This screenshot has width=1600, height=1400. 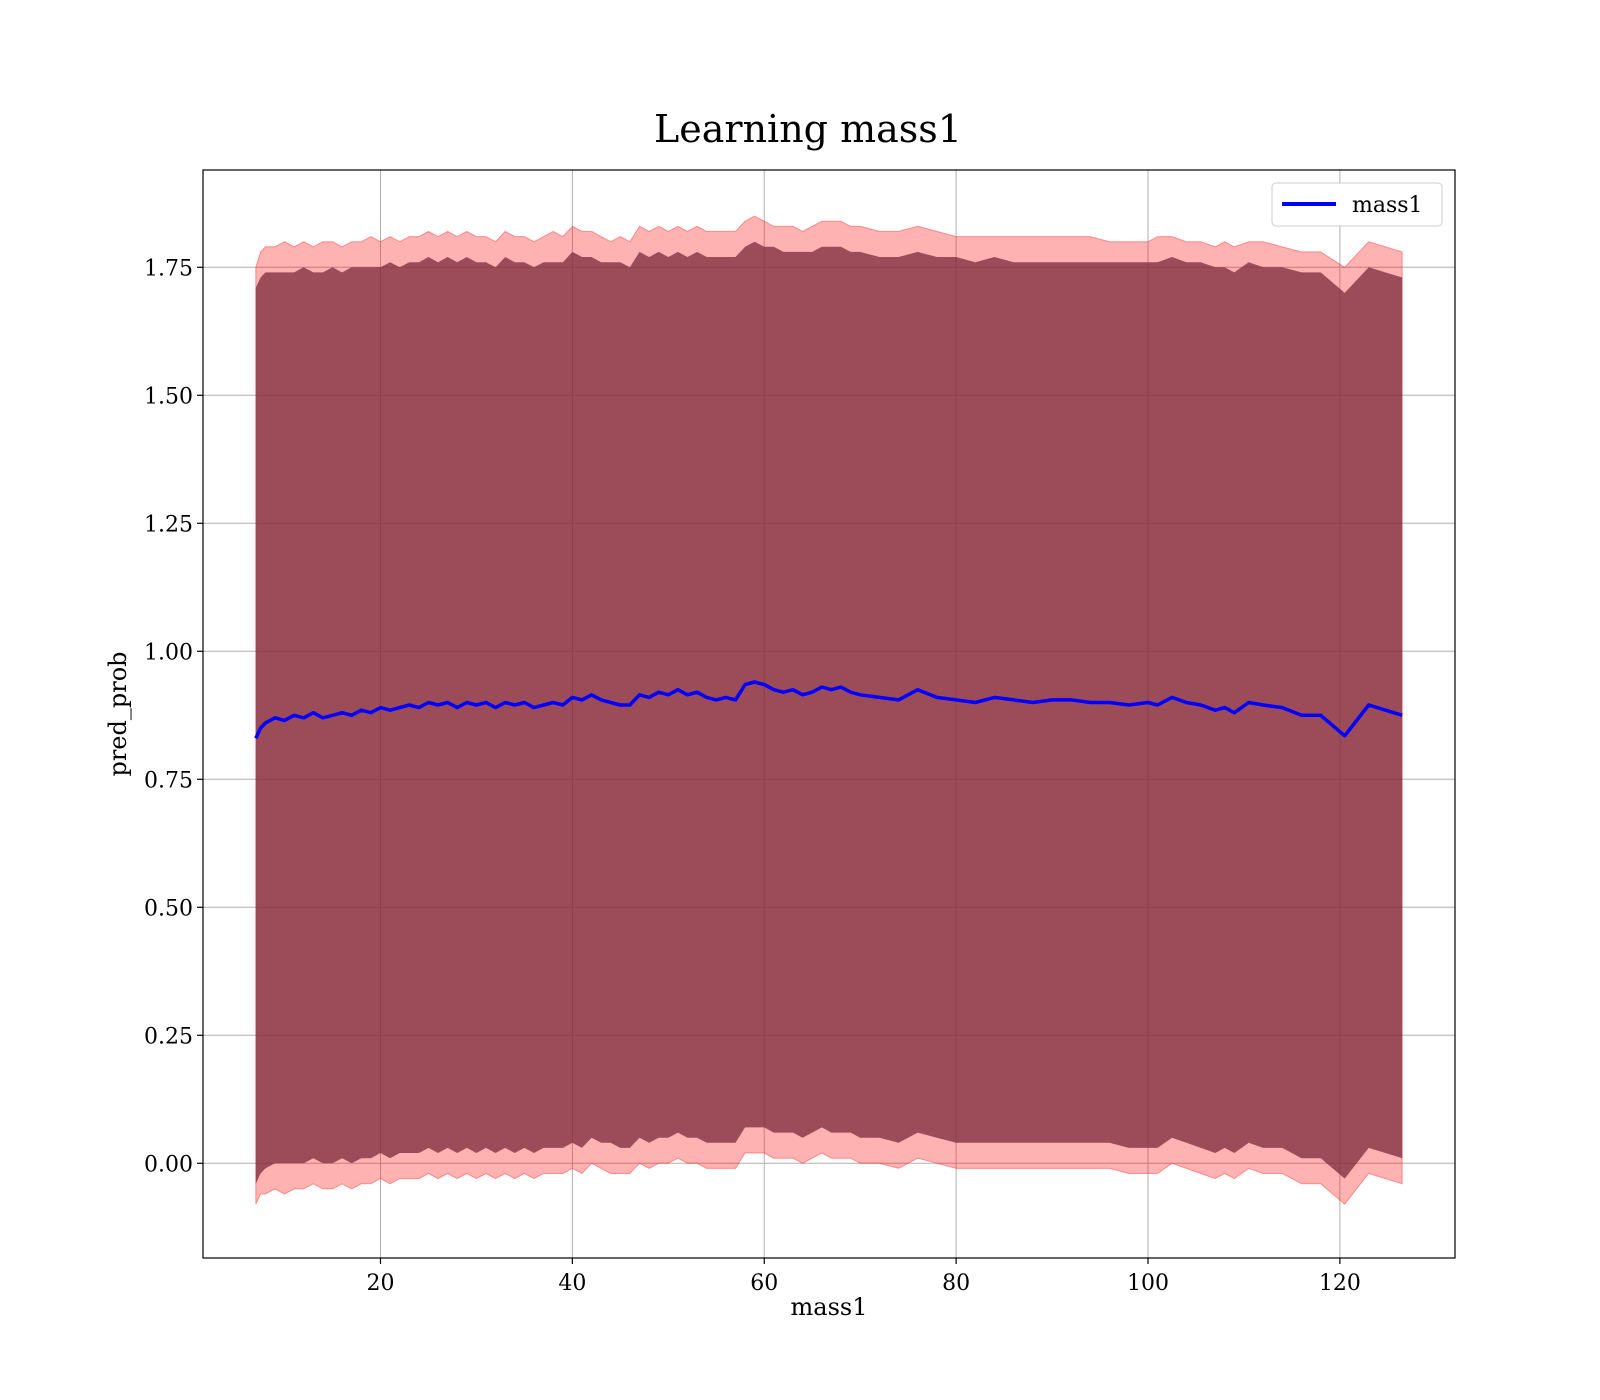 I want to click on y-tick-label: 0.50, so click(x=168, y=908).